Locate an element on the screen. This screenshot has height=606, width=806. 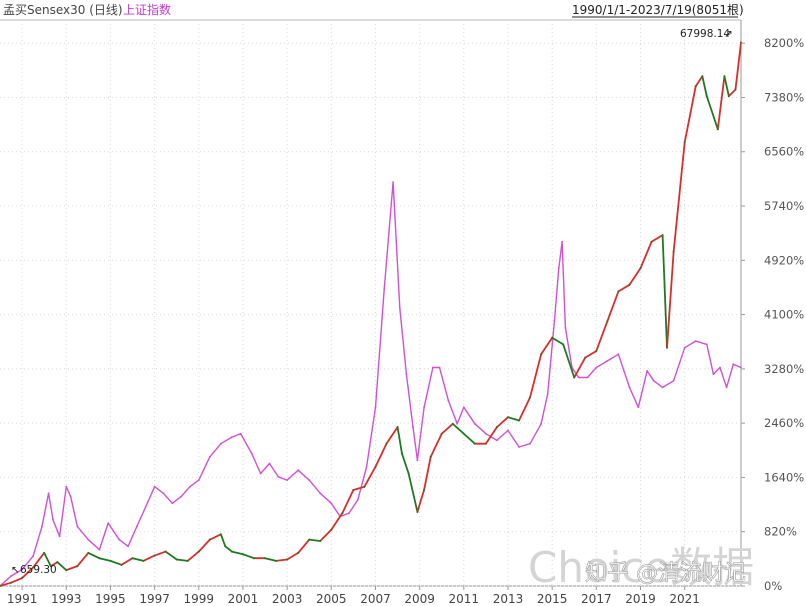
y-tick-label: 2460% is located at coordinates (784, 423).